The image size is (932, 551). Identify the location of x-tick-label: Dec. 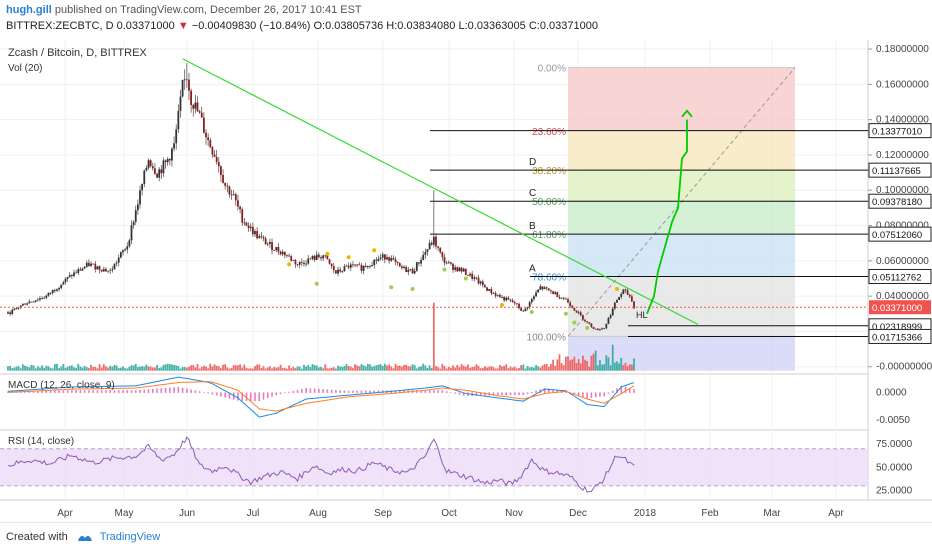
(578, 513).